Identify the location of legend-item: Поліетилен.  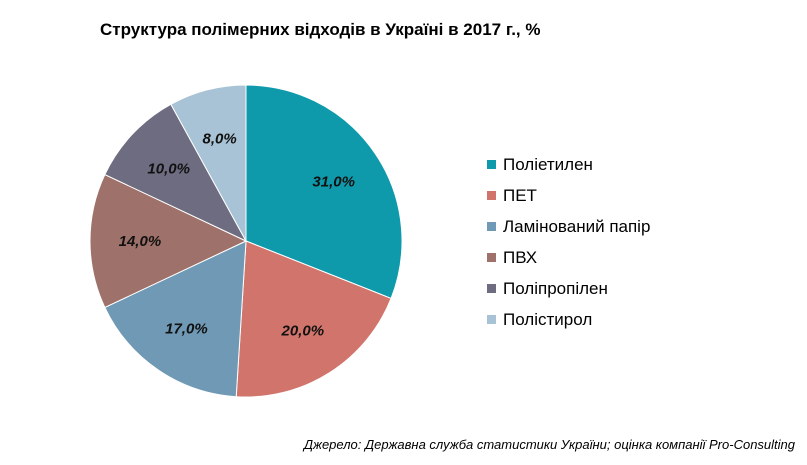
(568, 164).